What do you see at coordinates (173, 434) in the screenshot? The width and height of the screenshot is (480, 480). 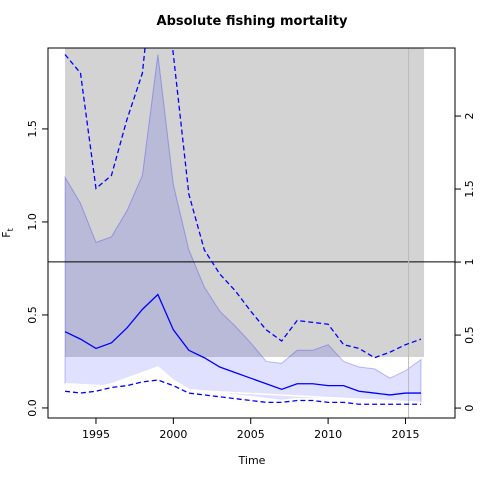 I see `x-tick-label: 2000` at bounding box center [173, 434].